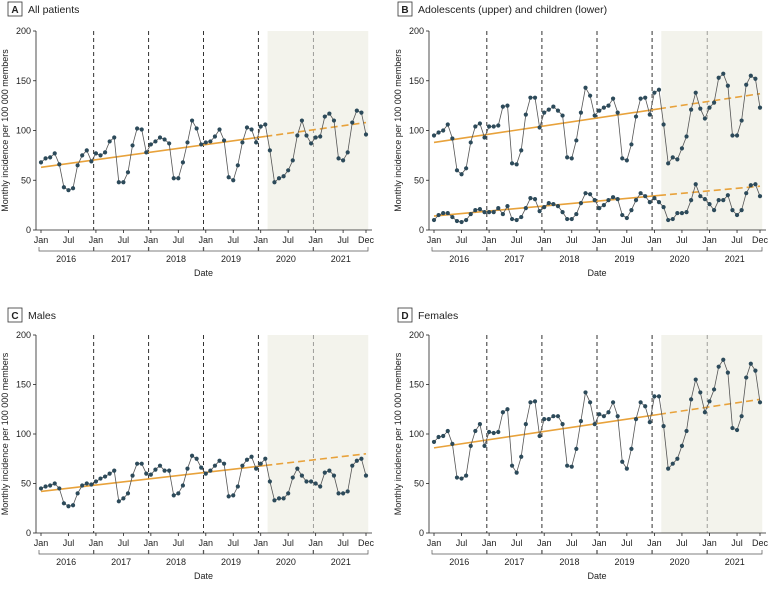 The height and width of the screenshot is (592, 768). I want to click on pandemic-shaded-region, so click(318, 130).